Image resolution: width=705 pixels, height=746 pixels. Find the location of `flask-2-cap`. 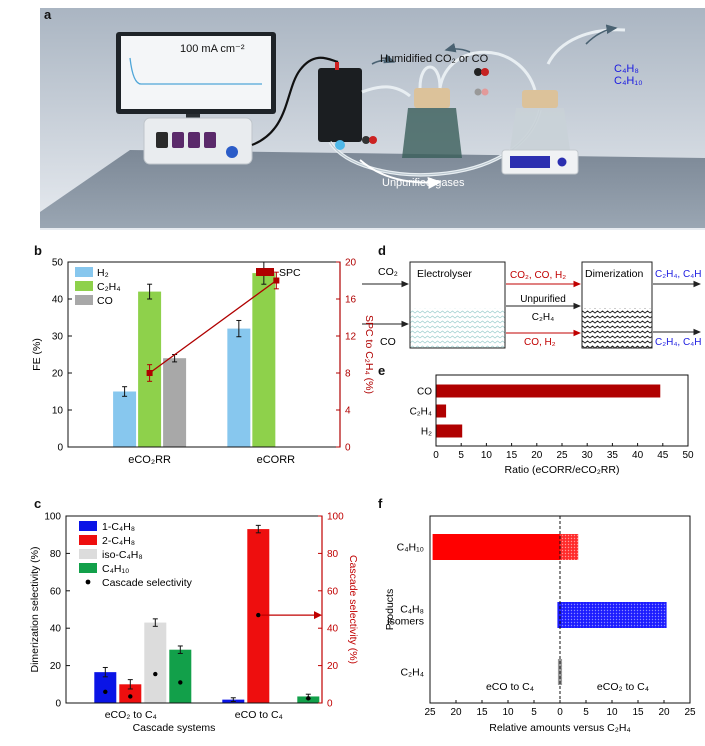

flask-2-cap is located at coordinates (540, 99).